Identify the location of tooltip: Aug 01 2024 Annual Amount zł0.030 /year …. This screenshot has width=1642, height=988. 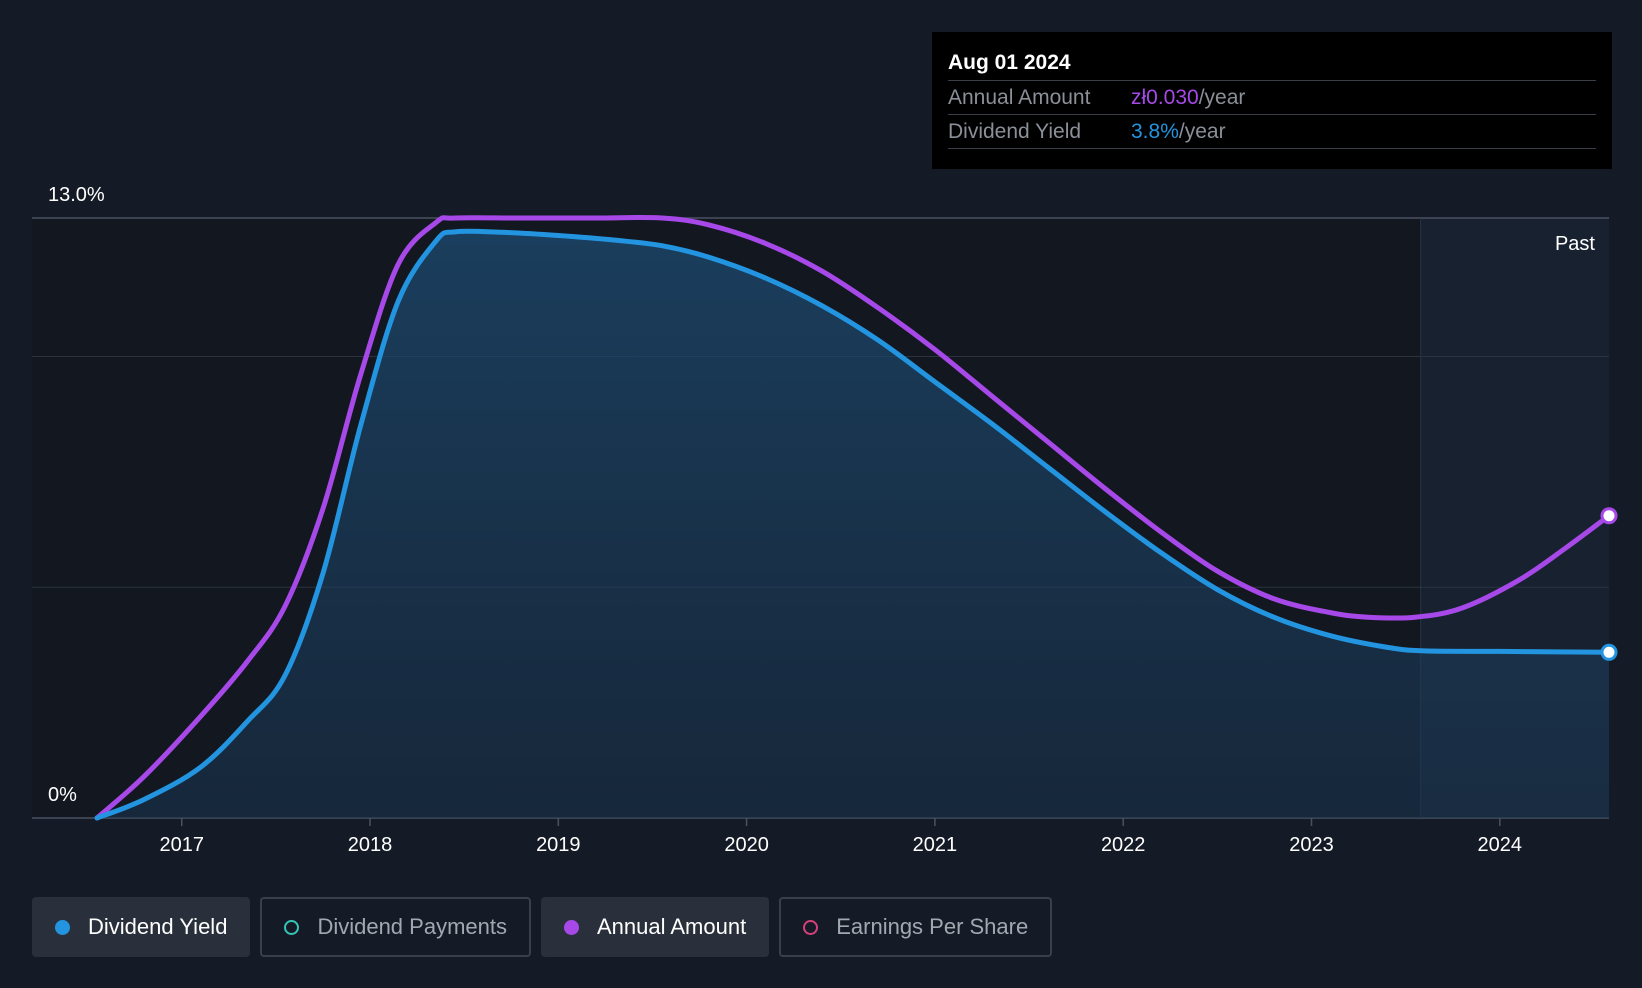
(1272, 100).